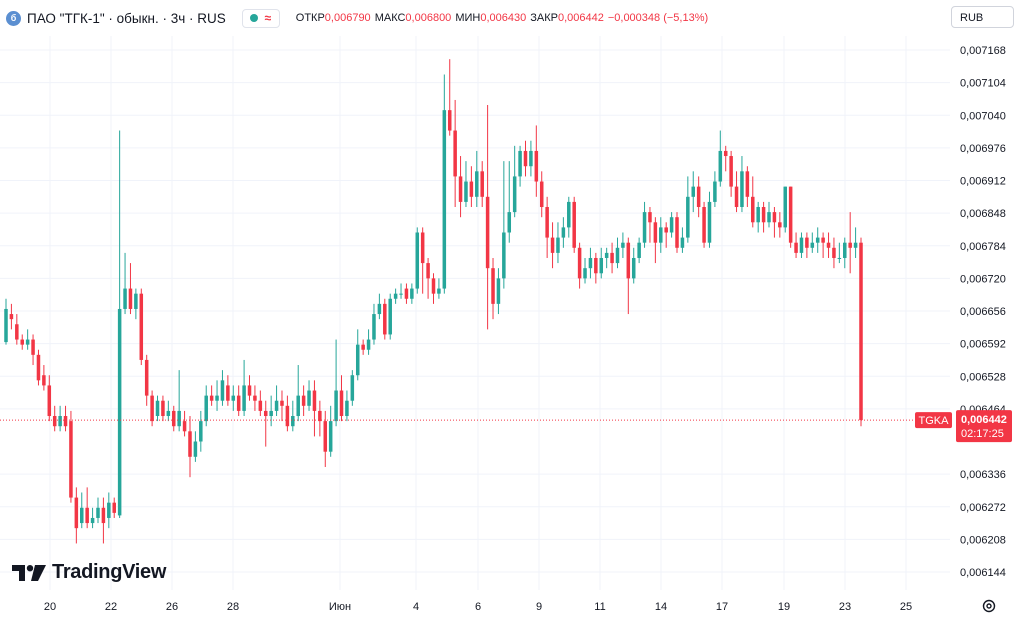  What do you see at coordinates (982, 17) in the screenshot?
I see `currency-selector: RUB` at bounding box center [982, 17].